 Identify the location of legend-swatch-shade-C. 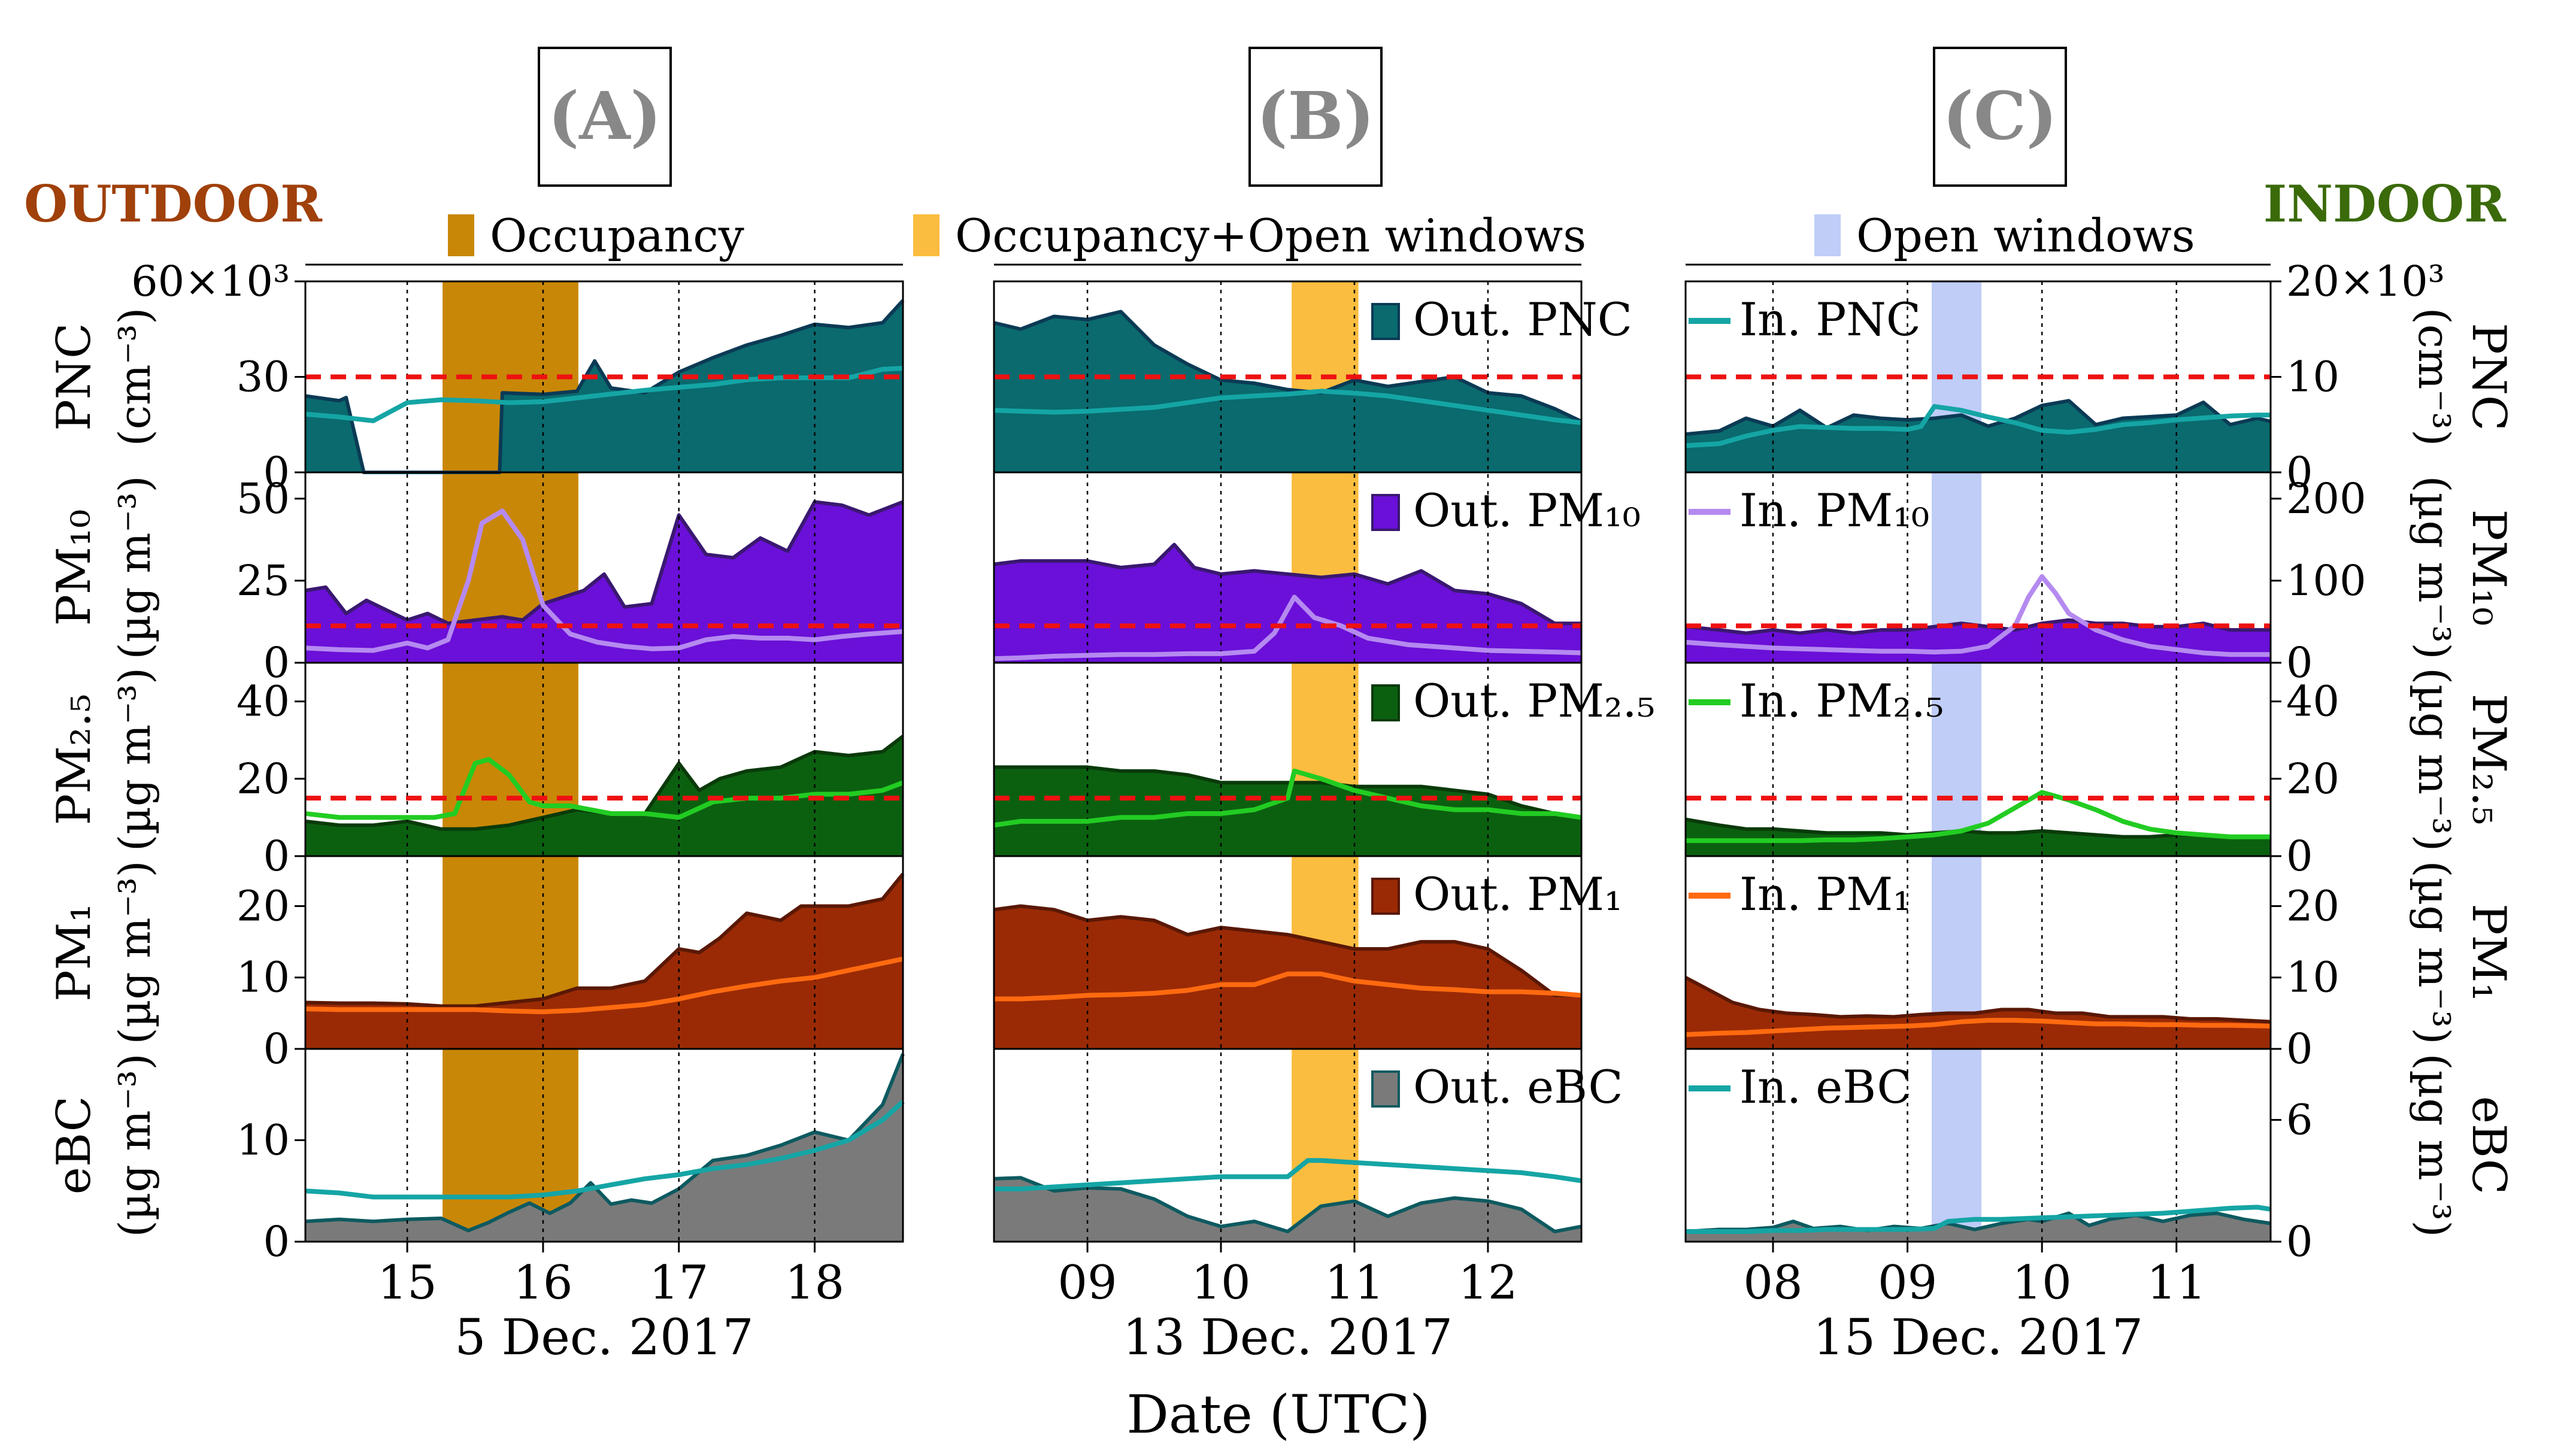
(1828, 235).